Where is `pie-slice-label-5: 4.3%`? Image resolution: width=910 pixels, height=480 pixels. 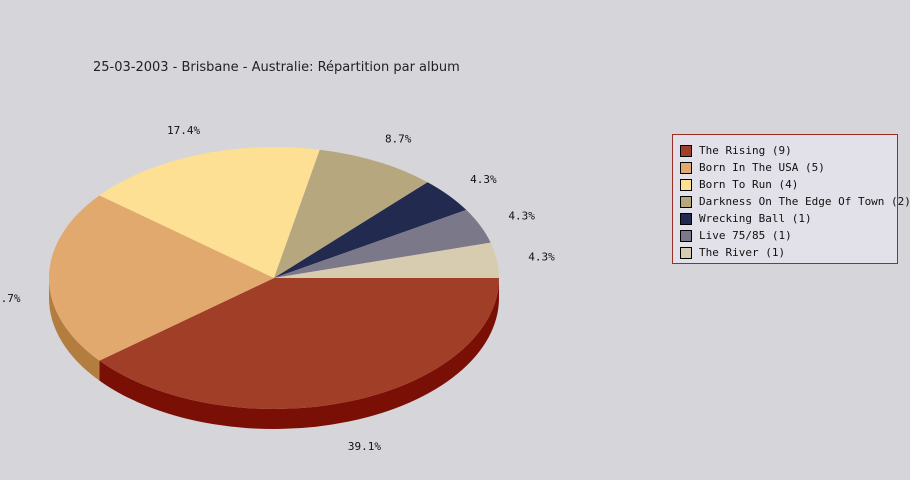 pie-slice-label-5: 4.3% is located at coordinates (521, 215).